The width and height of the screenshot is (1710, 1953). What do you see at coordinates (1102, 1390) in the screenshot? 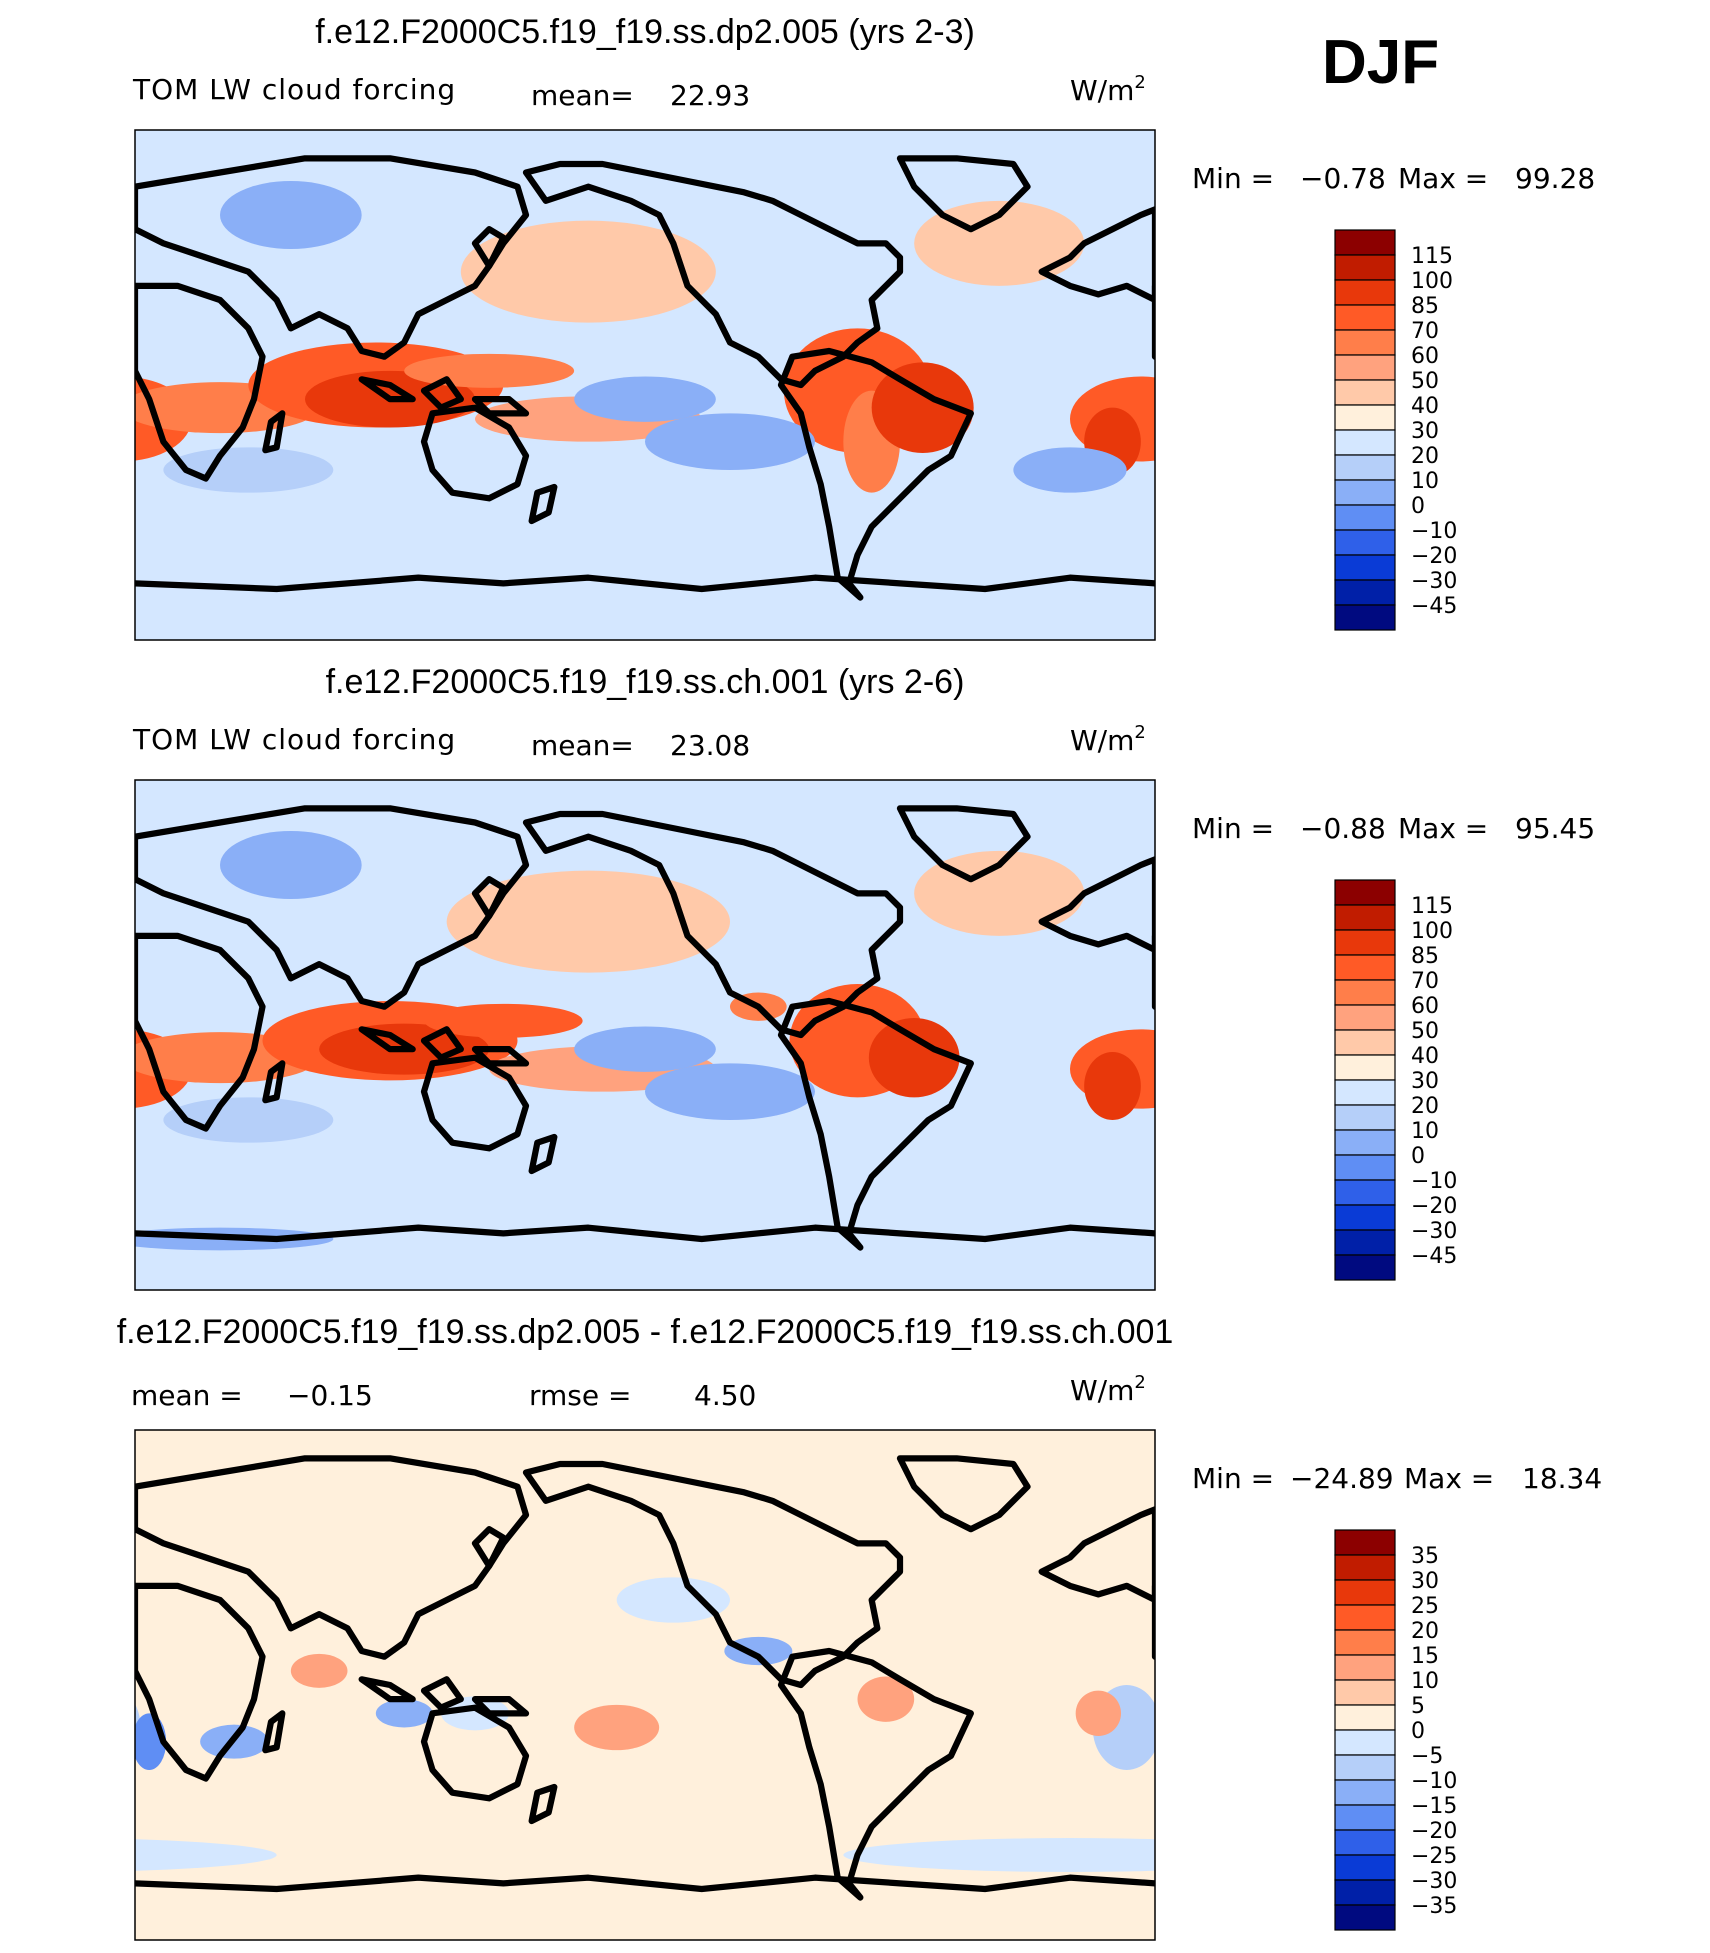
I see `panel-3-units-base: W/m` at bounding box center [1102, 1390].